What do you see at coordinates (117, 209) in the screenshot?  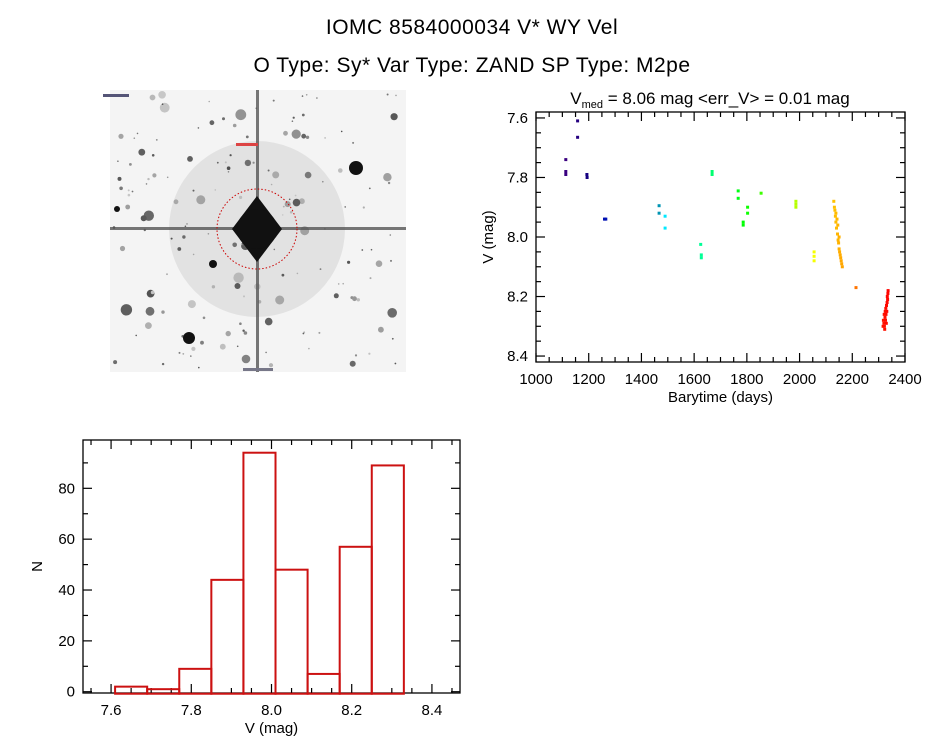 I see `bright-star` at bounding box center [117, 209].